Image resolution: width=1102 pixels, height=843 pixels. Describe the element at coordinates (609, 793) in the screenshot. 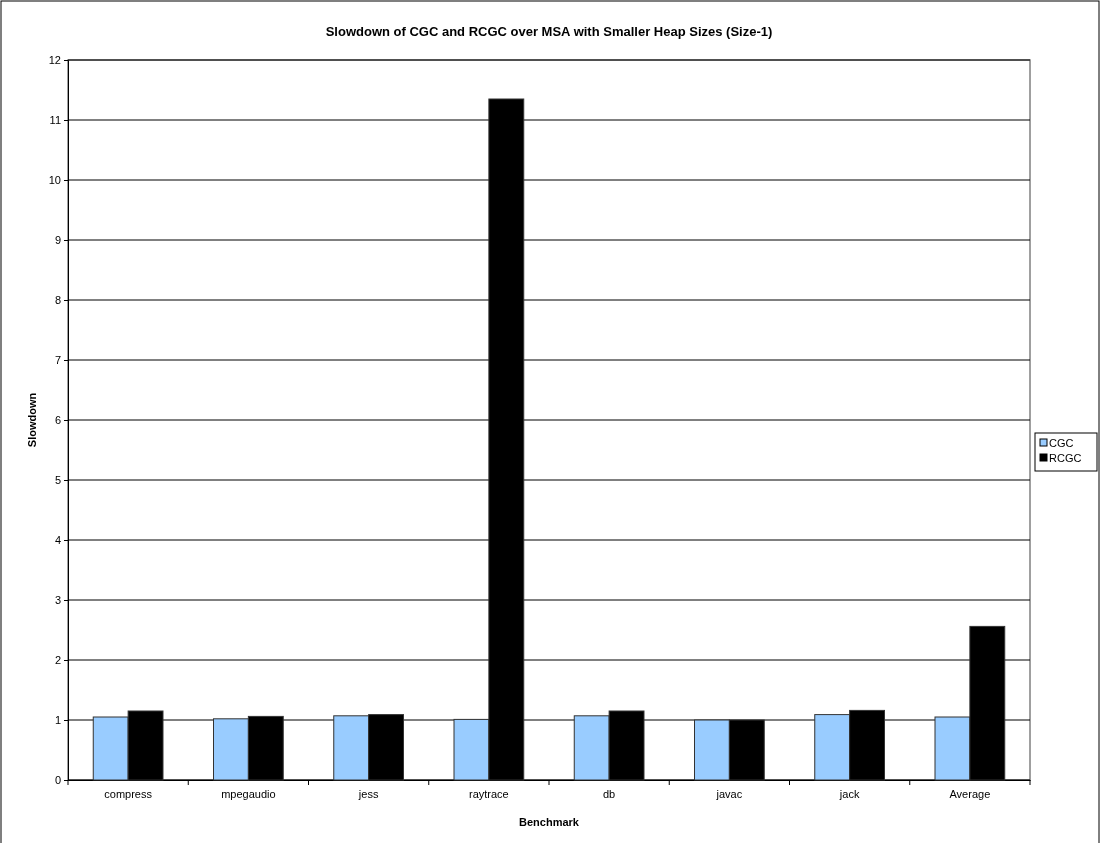

I see `x-tick-label: db` at that location.